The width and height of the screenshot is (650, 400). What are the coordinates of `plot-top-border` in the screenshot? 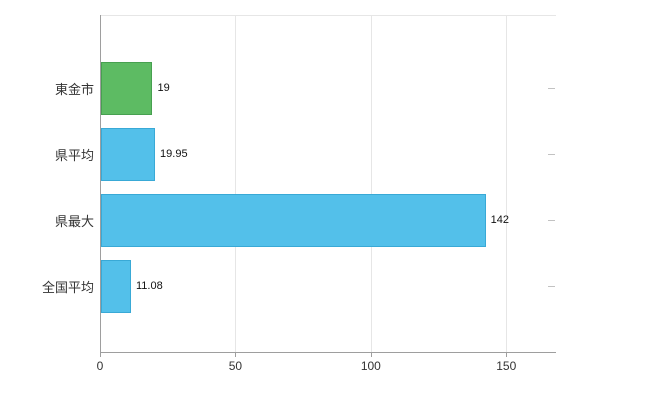 It's located at (328, 15).